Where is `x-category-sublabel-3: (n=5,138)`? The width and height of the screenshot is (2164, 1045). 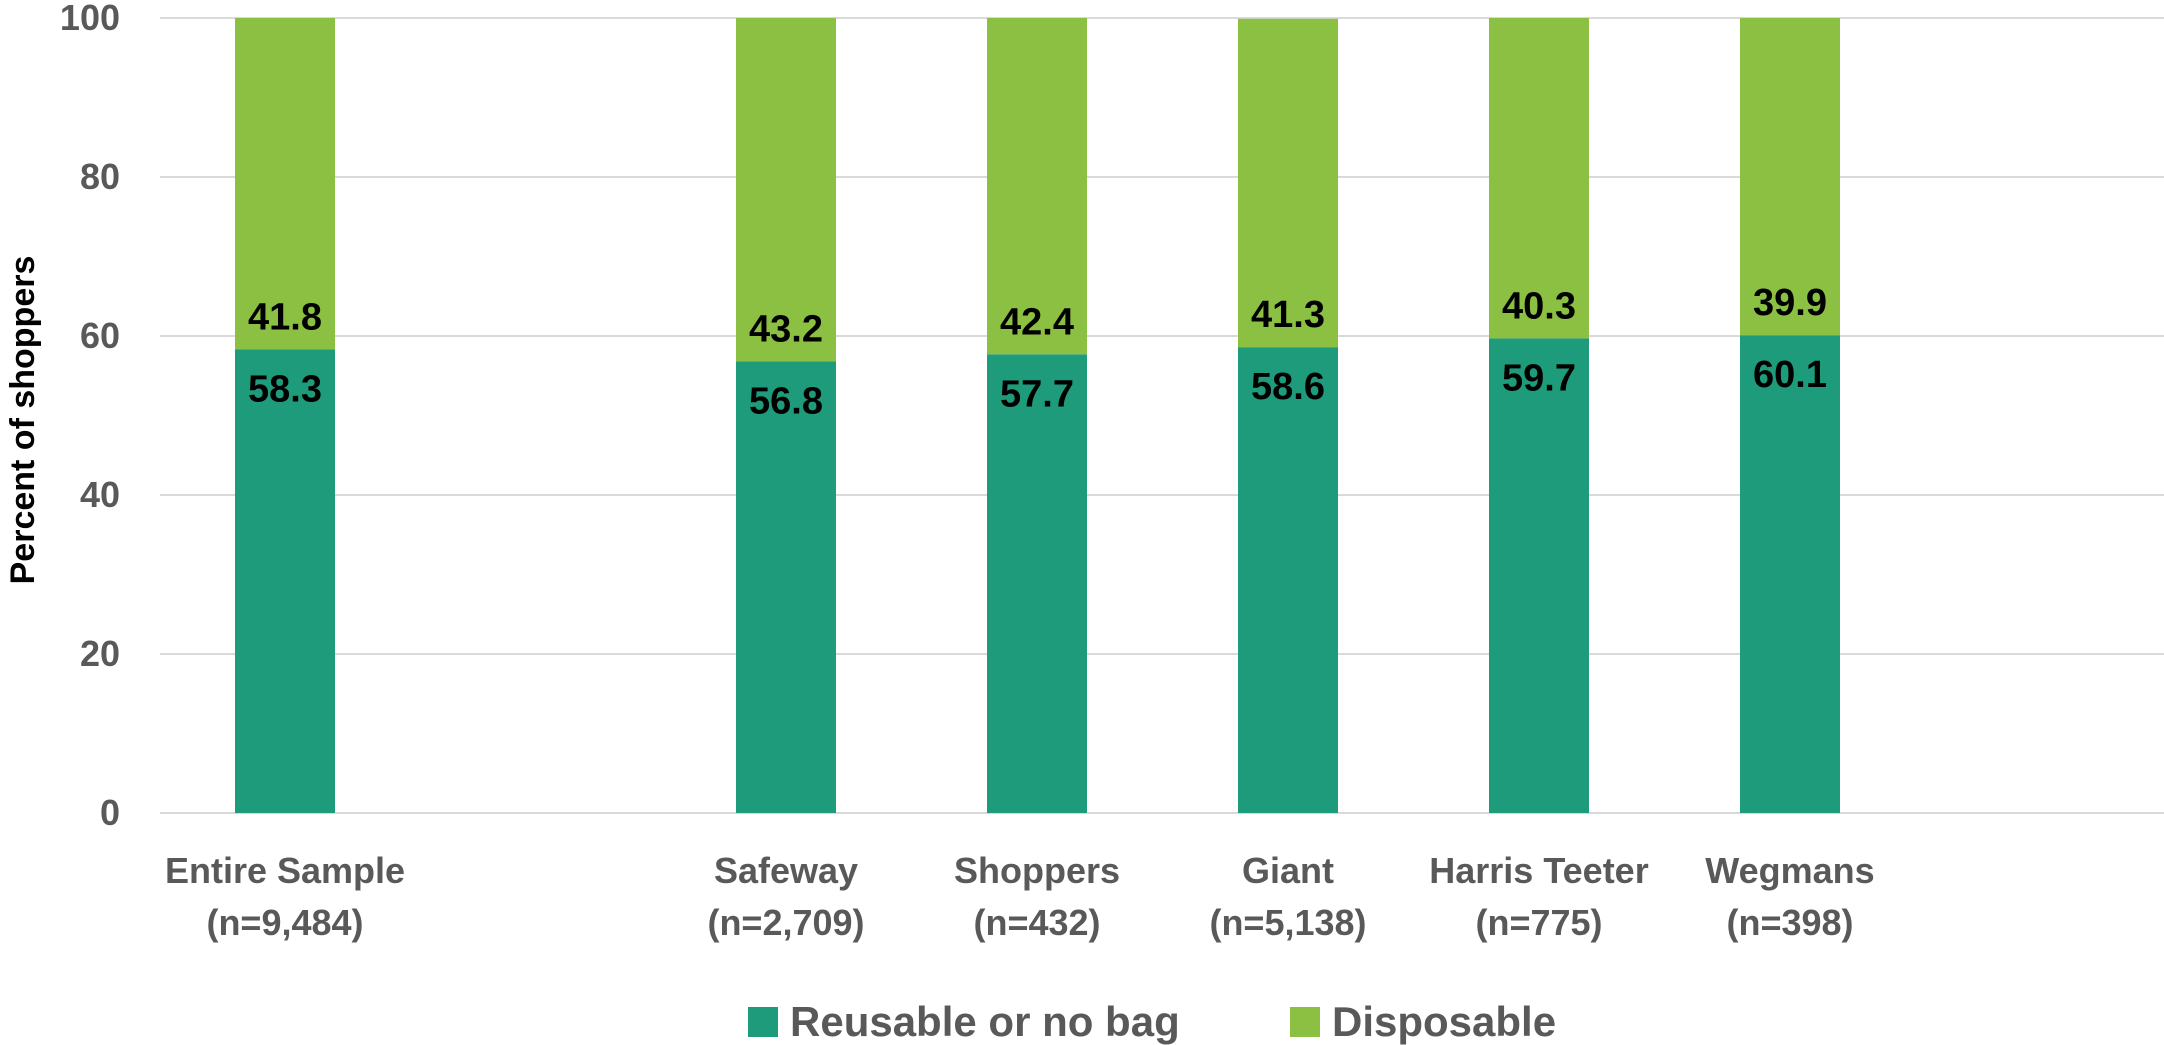
x-category-sublabel-3: (n=5,138) is located at coordinates (1287, 922).